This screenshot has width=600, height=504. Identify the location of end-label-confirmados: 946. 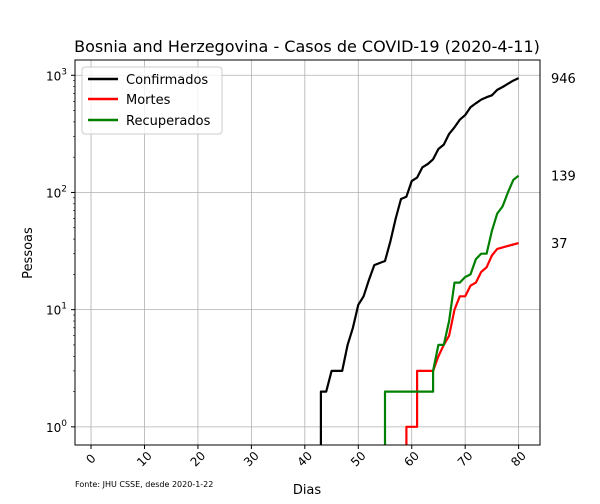
(563, 79).